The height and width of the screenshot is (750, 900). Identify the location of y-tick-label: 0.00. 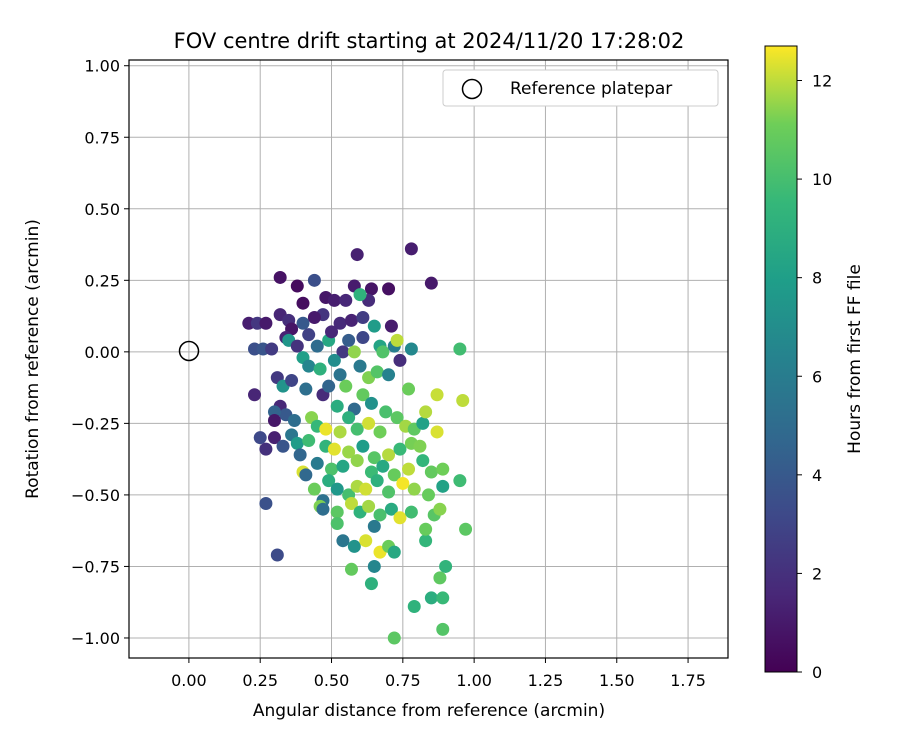
(102, 352).